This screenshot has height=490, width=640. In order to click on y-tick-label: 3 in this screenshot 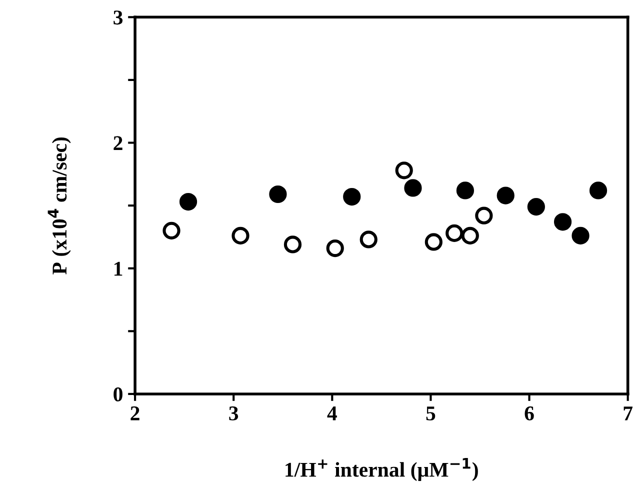, I will do `click(118, 17)`.